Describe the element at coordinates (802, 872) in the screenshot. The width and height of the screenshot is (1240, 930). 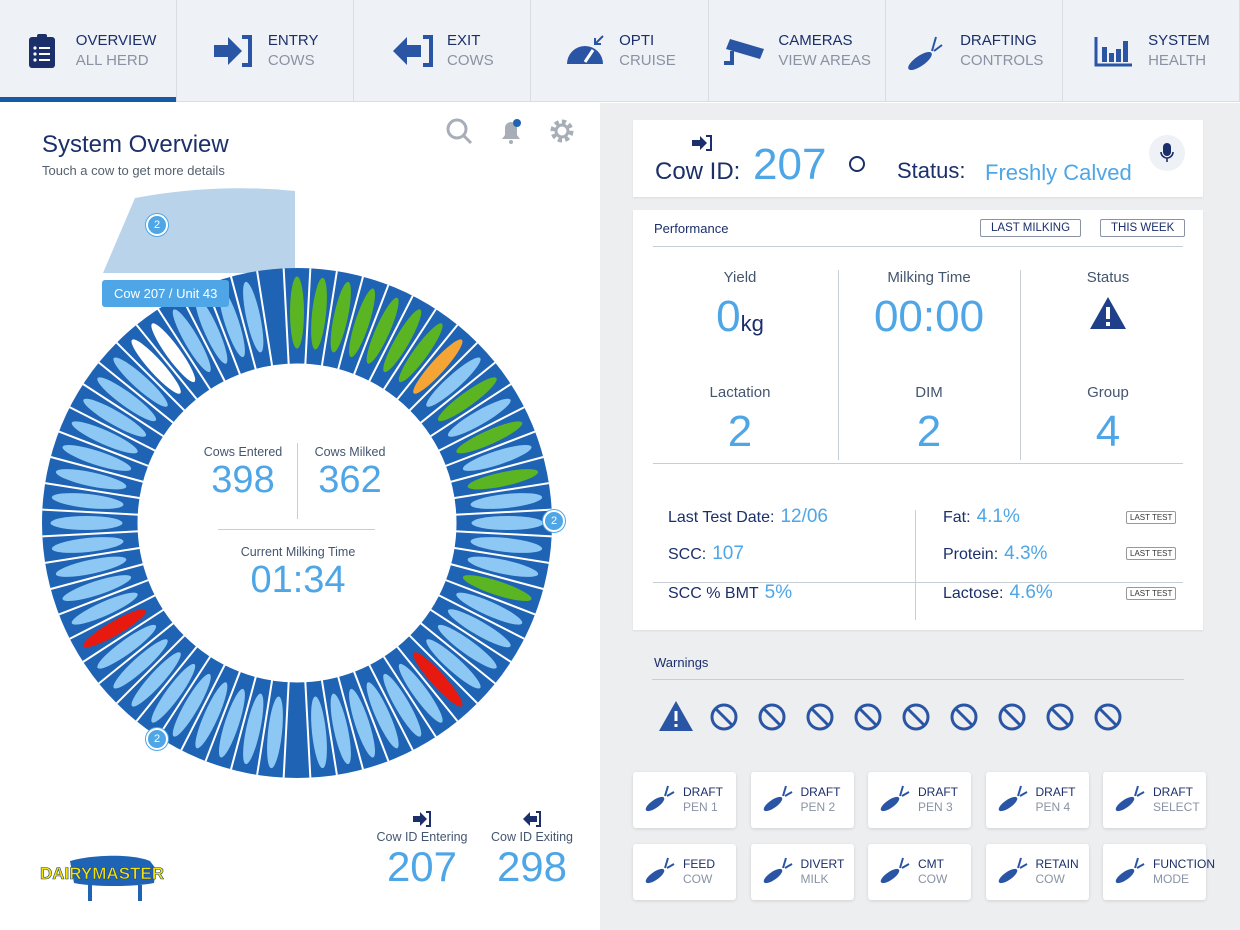
I see `divert-milk-button: DIVERT MILK` at that location.